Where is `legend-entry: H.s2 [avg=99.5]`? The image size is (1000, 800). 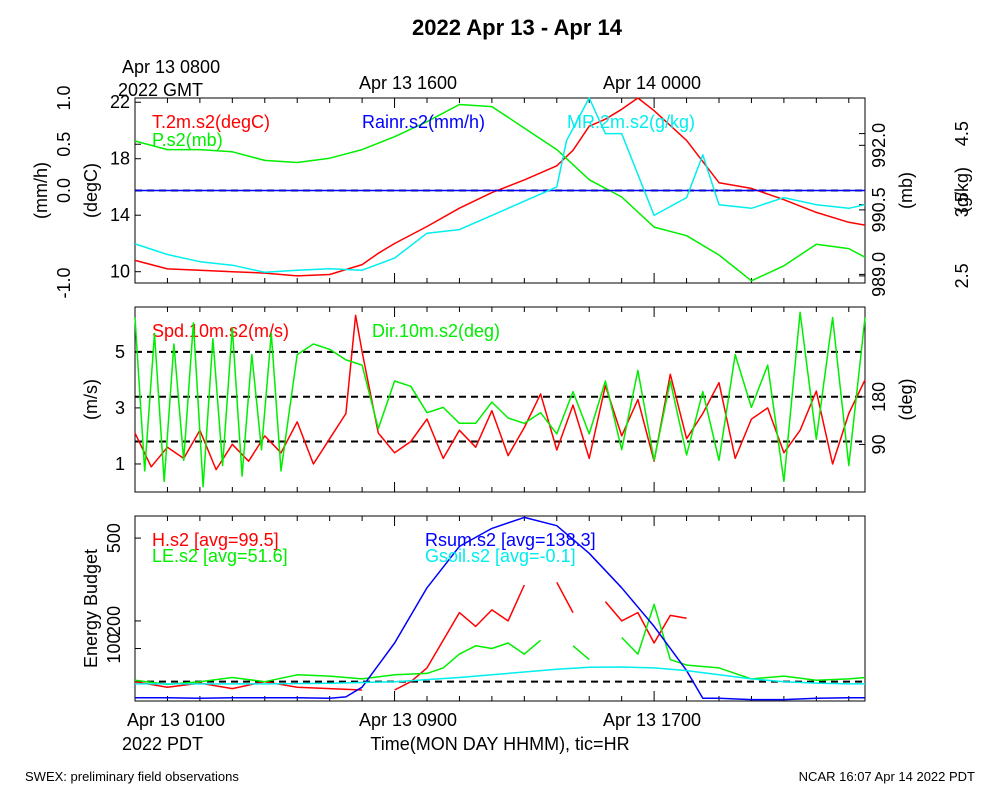
legend-entry: H.s2 [avg=99.5] is located at coordinates (215, 540).